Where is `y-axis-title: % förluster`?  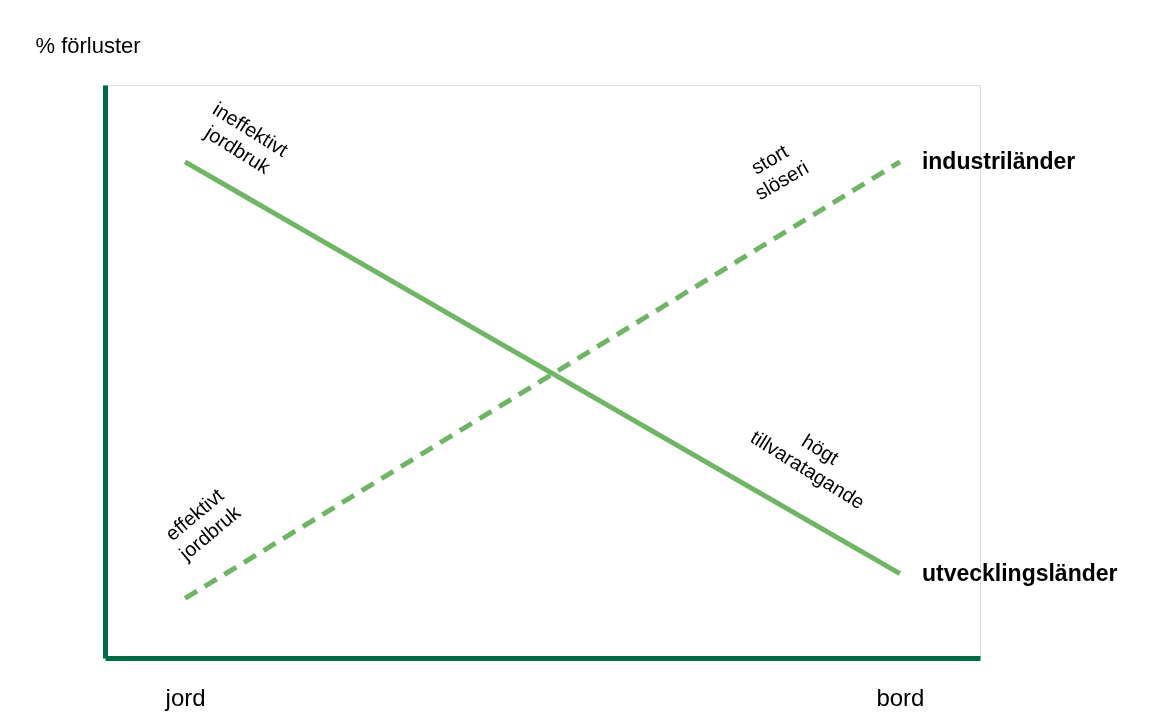 y-axis-title: % förluster is located at coordinates (88, 45).